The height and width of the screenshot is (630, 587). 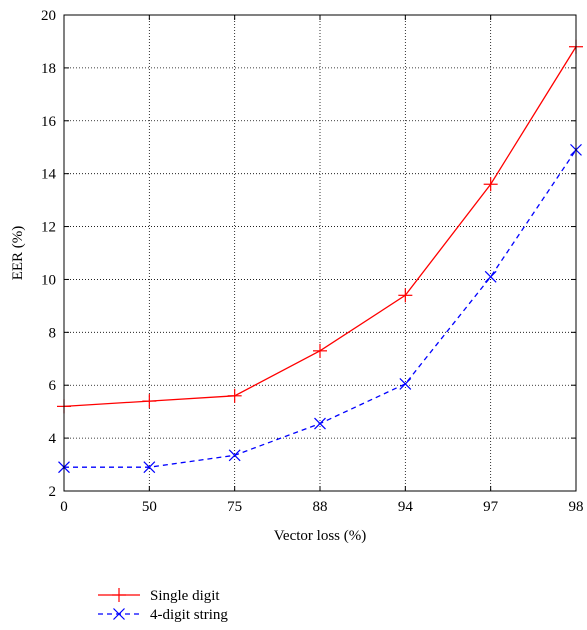 What do you see at coordinates (48, 228) in the screenshot?
I see `y-tick-label: 12` at bounding box center [48, 228].